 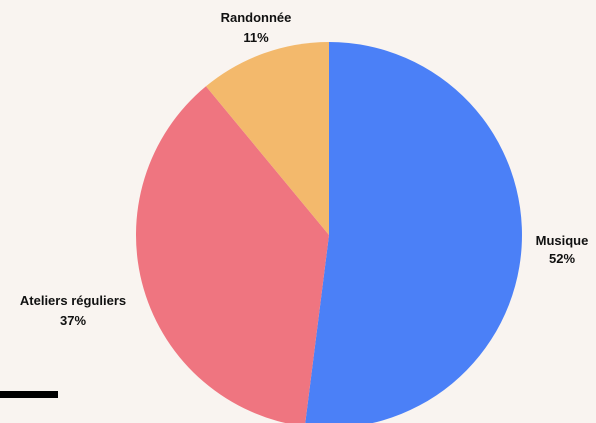 I want to click on slice-name-label: Musique, so click(x=562, y=240).